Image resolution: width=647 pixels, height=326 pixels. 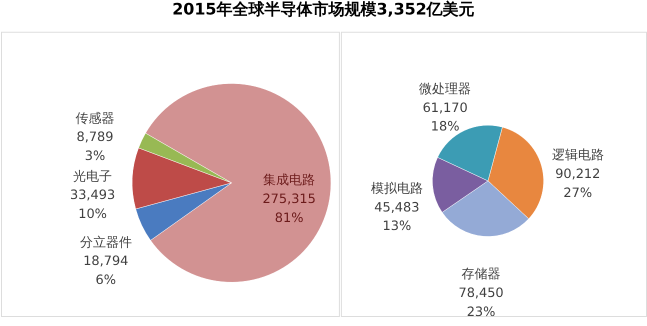 What do you see at coordinates (94, 118) in the screenshot?
I see `slice-label: 传感器` at bounding box center [94, 118].